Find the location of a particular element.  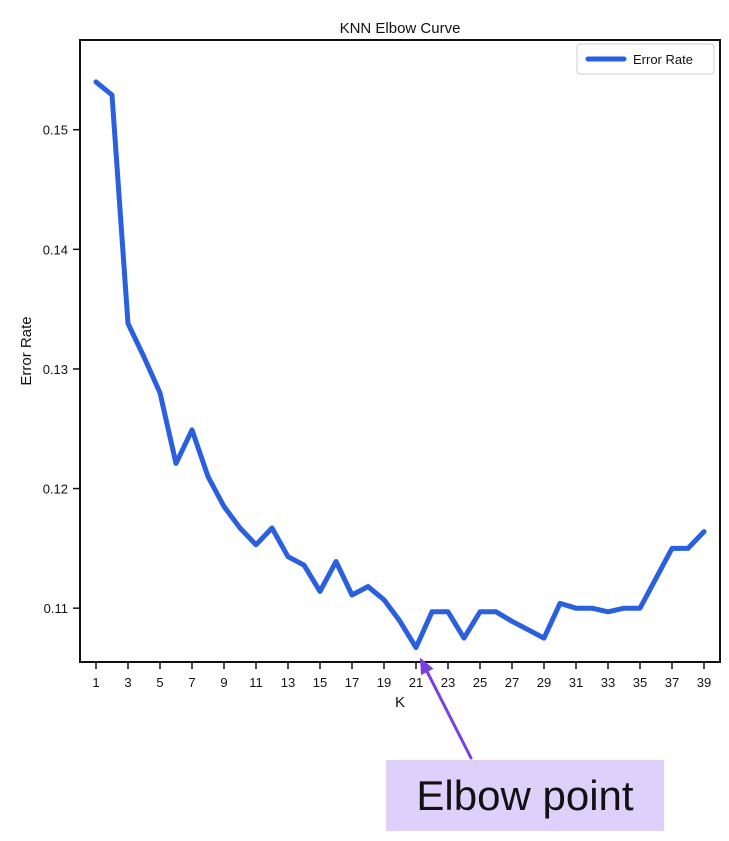

x-tick-label: 5 is located at coordinates (159, 682).